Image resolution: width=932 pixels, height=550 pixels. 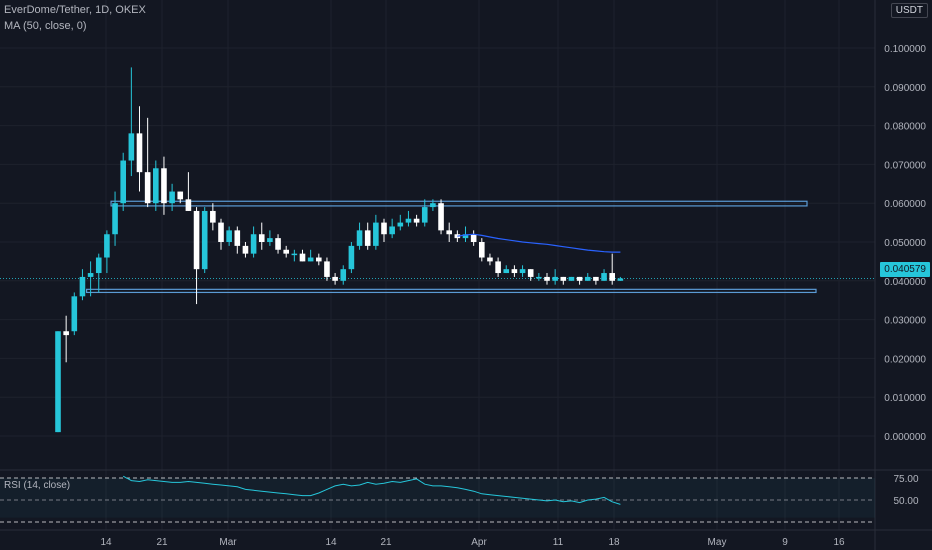 What do you see at coordinates (785, 542) in the screenshot?
I see `x-tick-label: 9` at bounding box center [785, 542].